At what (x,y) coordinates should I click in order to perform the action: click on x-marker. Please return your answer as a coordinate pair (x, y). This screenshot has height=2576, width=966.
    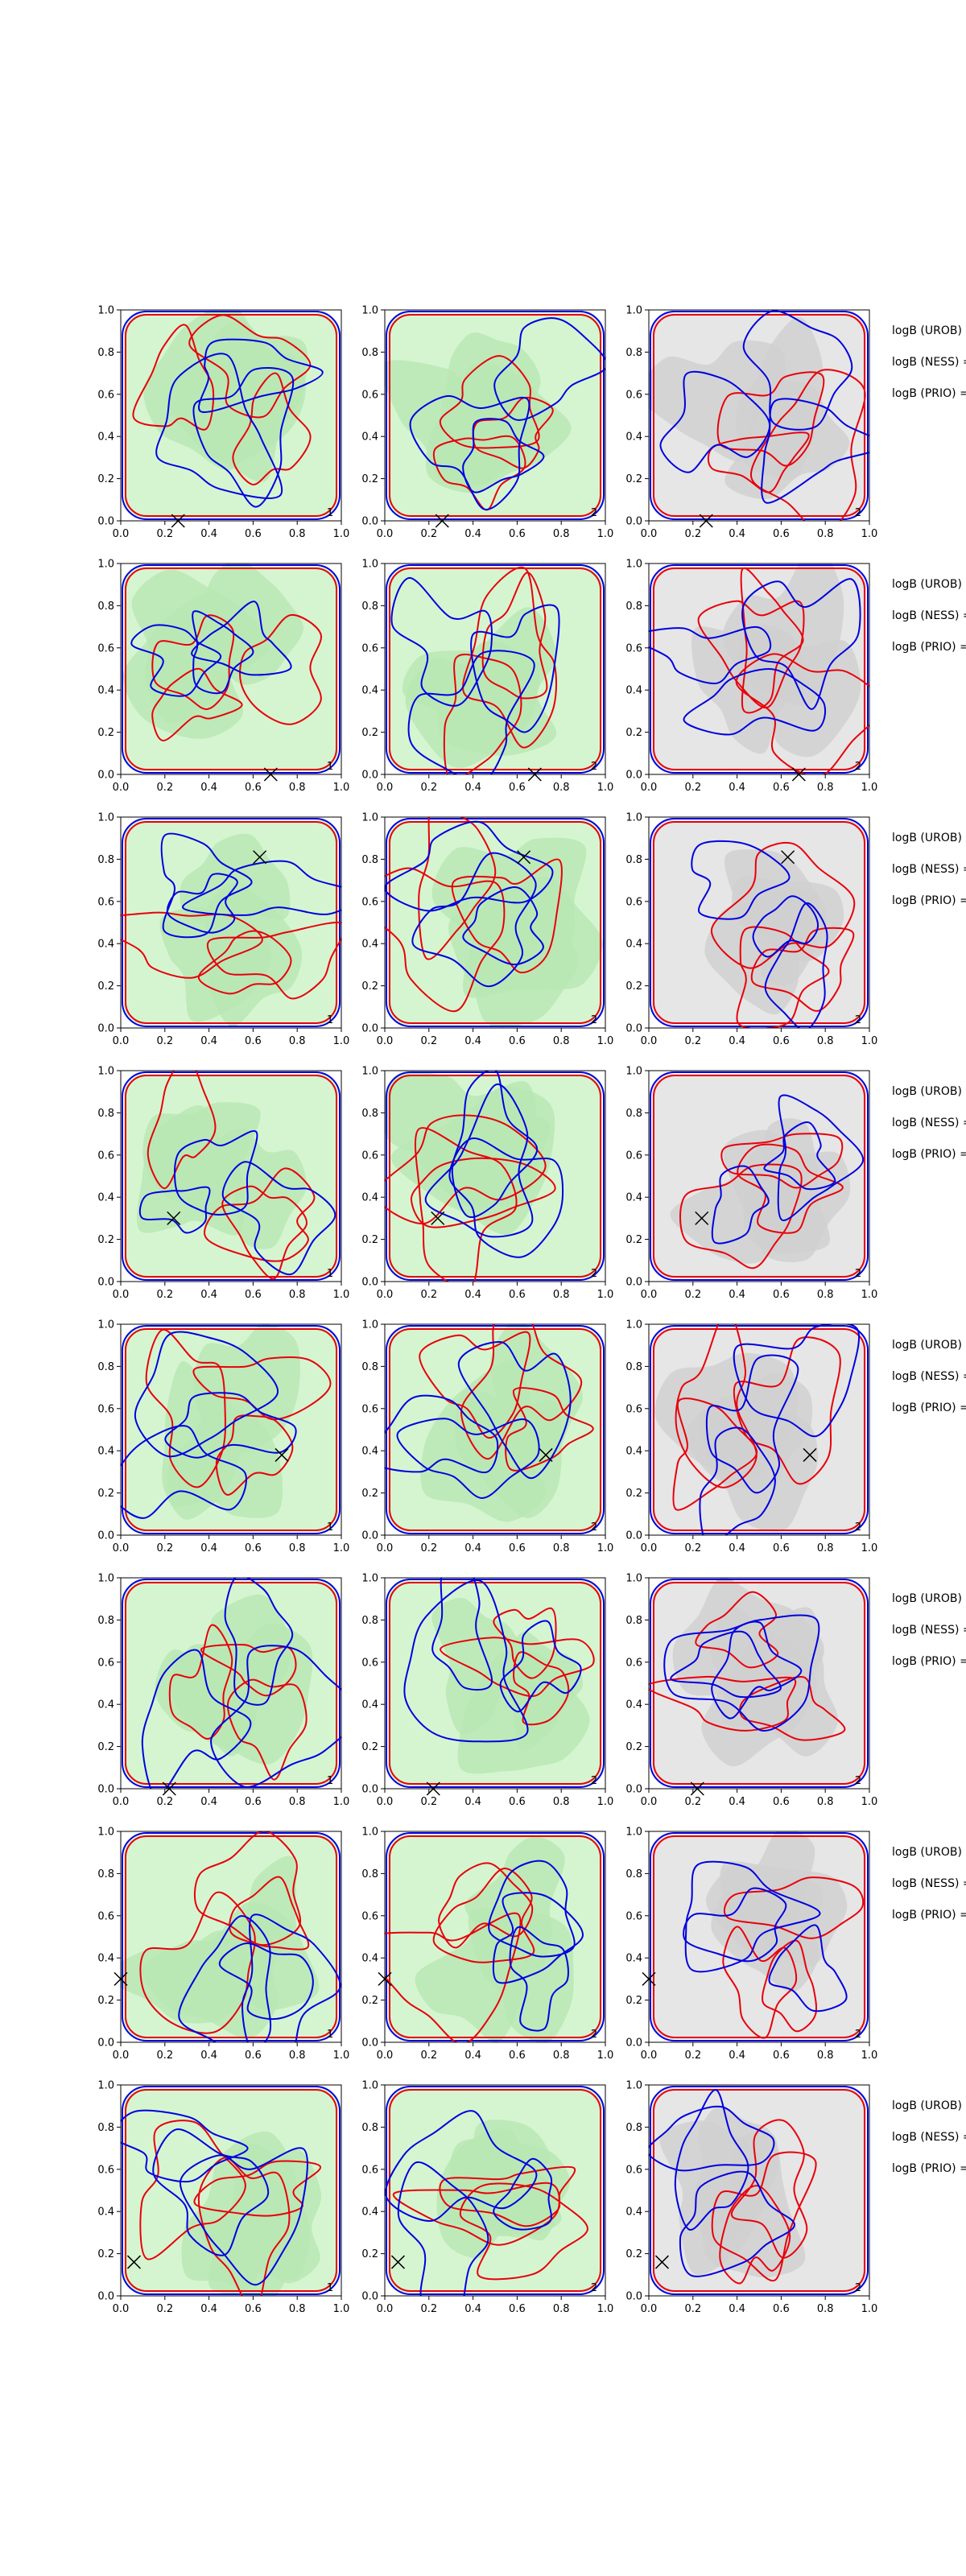
    Looking at the image, I should click on (282, 1454).